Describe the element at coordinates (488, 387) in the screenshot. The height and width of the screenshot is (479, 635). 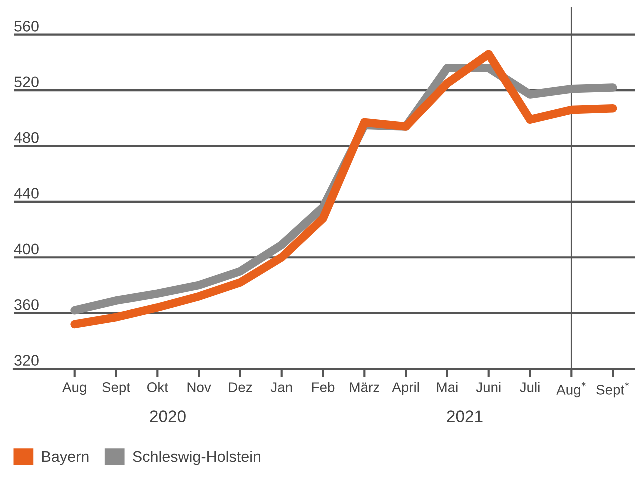
I see `x-tick-label: Juni` at that location.